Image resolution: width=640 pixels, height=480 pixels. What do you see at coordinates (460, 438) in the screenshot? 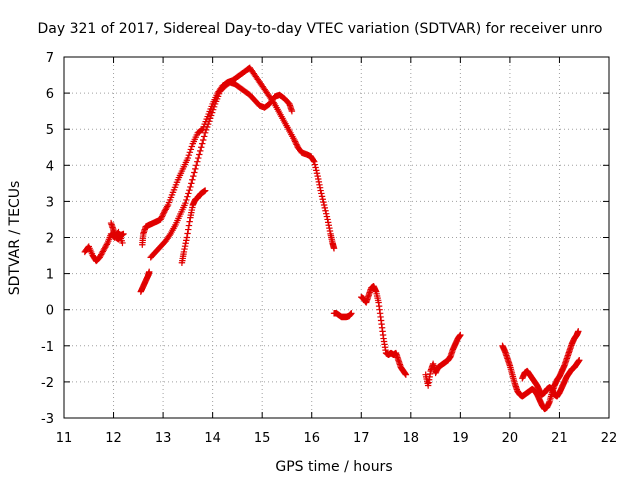
I see `x-tick-label: 19` at bounding box center [460, 438].